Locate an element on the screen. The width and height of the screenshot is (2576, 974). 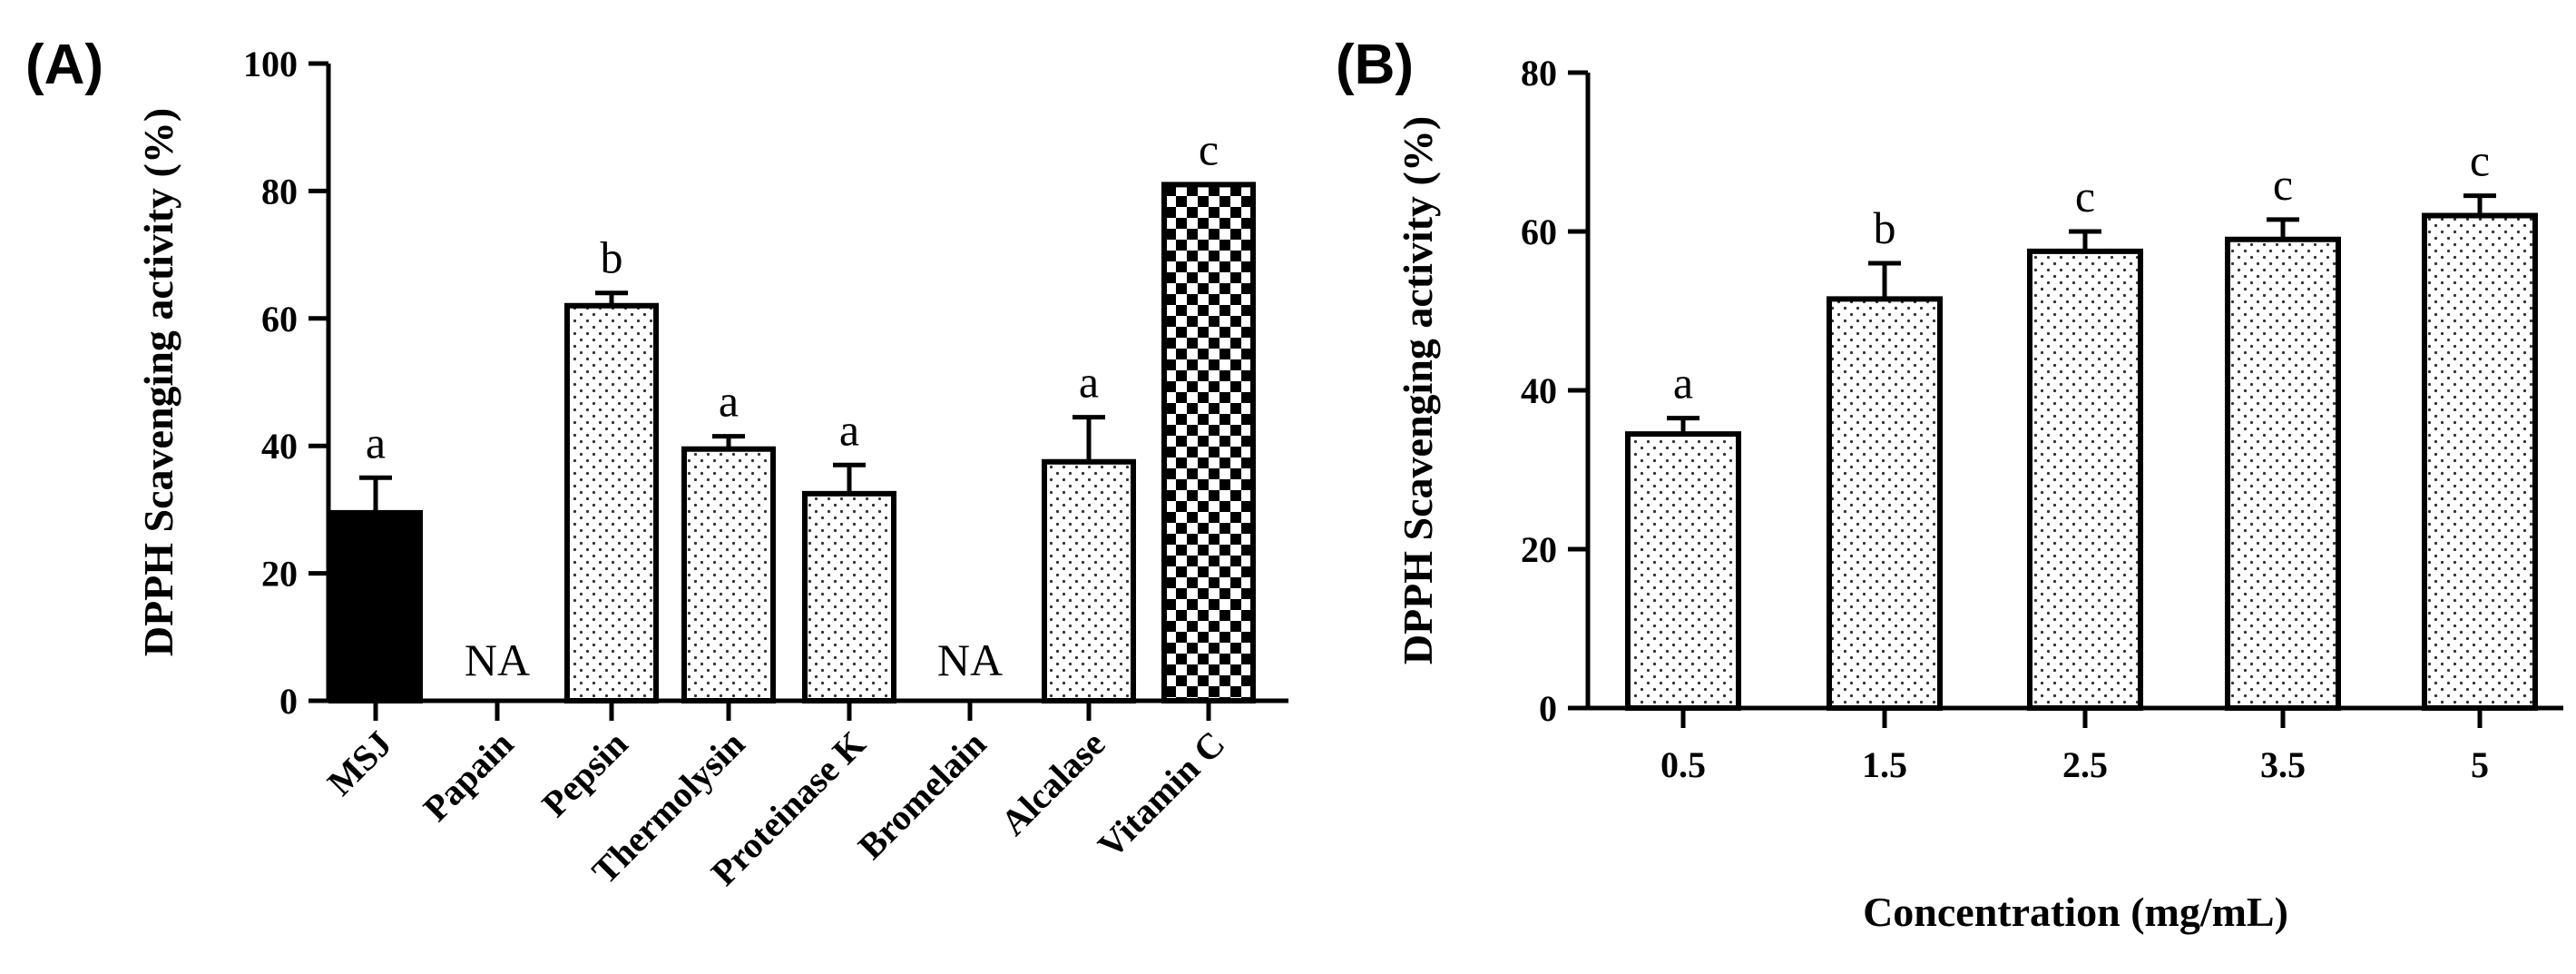
y-tick-label-b: 40 is located at coordinates (1539, 390).